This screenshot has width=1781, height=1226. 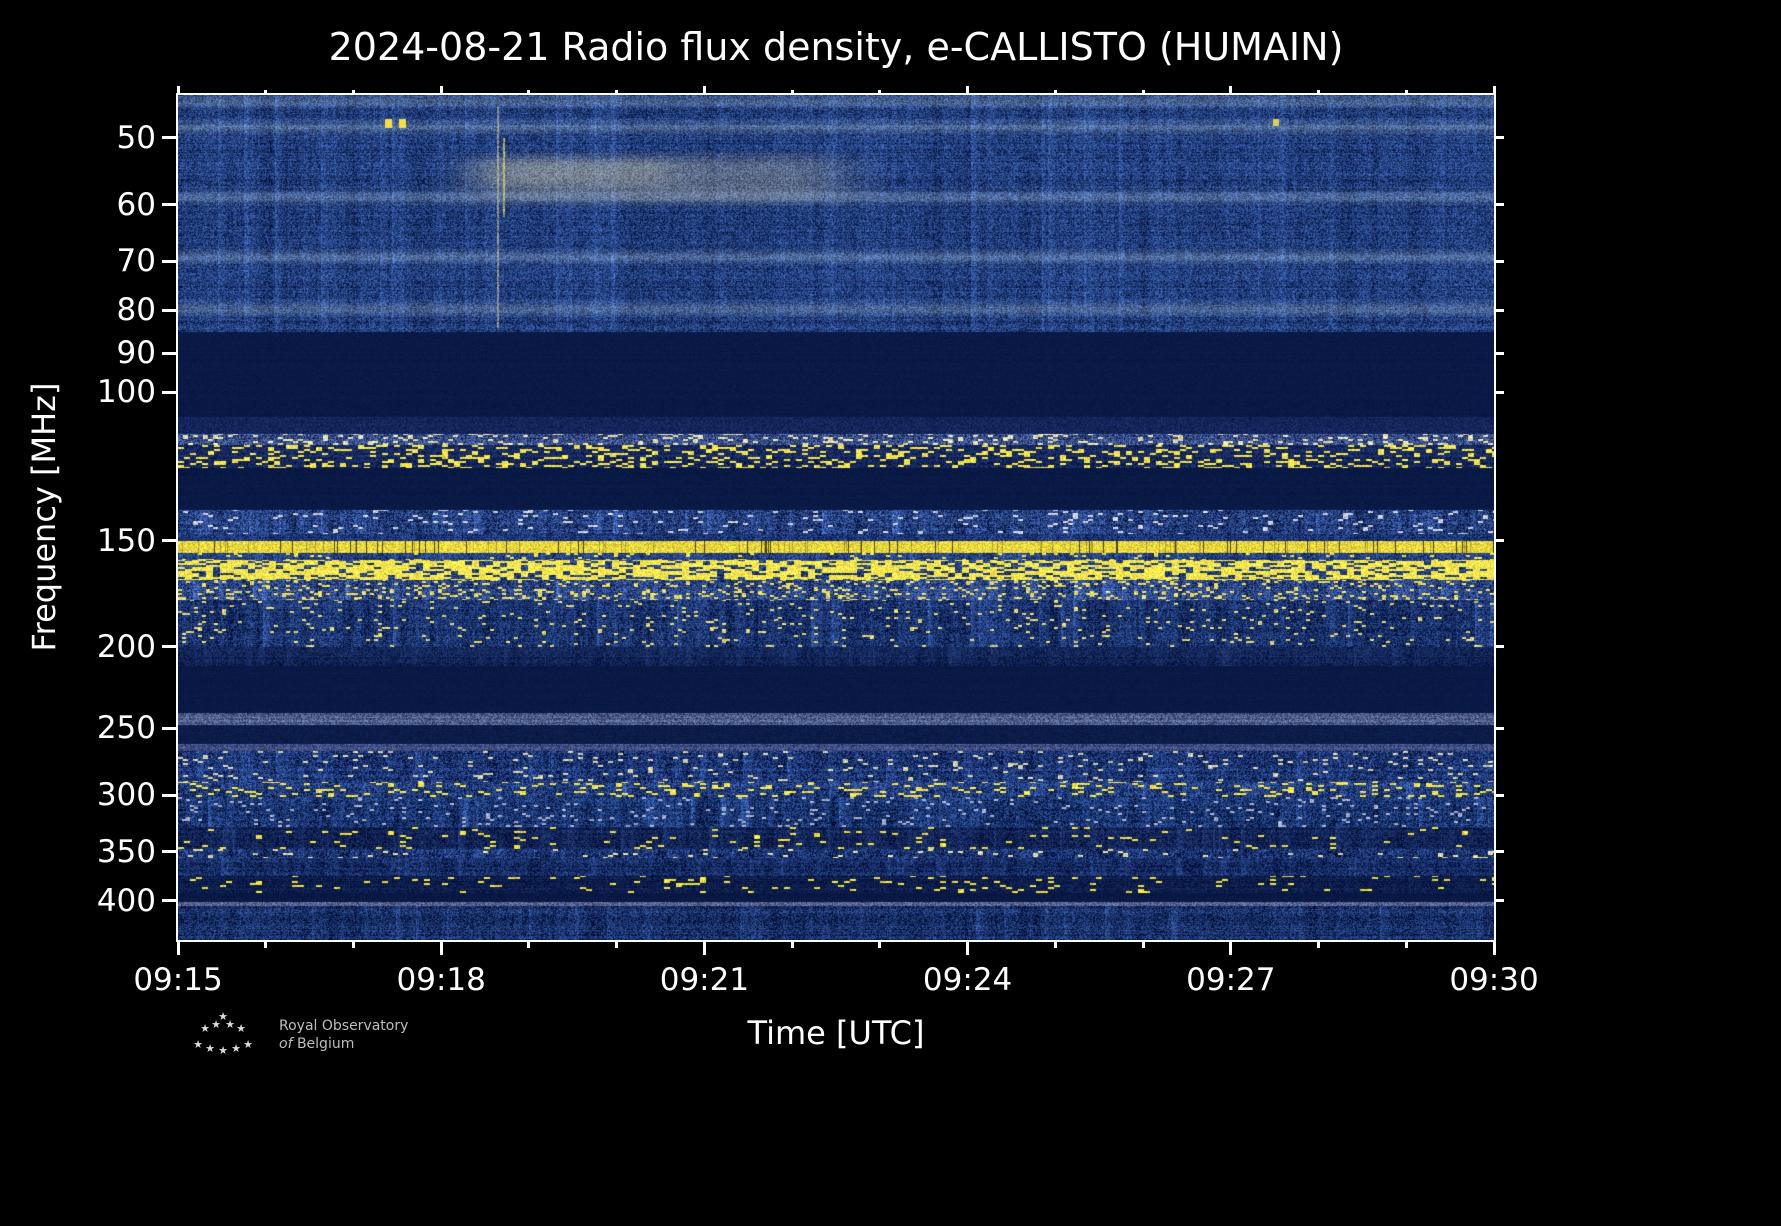 I want to click on y-tick-label: 90, so click(x=136, y=353).